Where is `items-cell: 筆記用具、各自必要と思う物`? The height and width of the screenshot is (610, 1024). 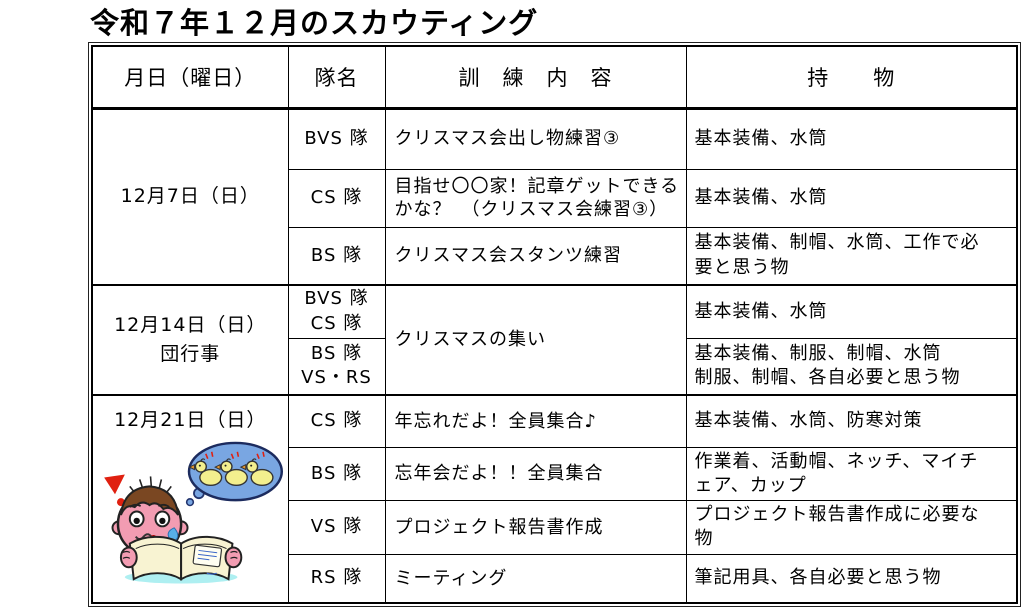
items-cell: 筆記用具、各自必要と思う物 is located at coordinates (851, 578).